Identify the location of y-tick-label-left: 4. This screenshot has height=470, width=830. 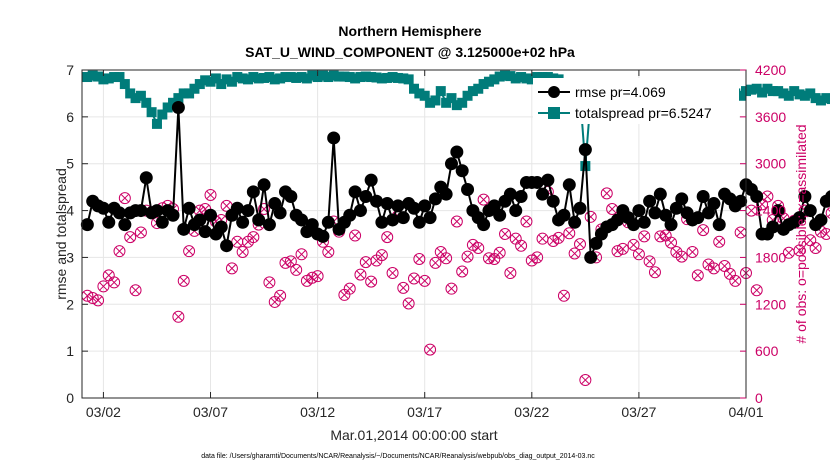
(70, 211).